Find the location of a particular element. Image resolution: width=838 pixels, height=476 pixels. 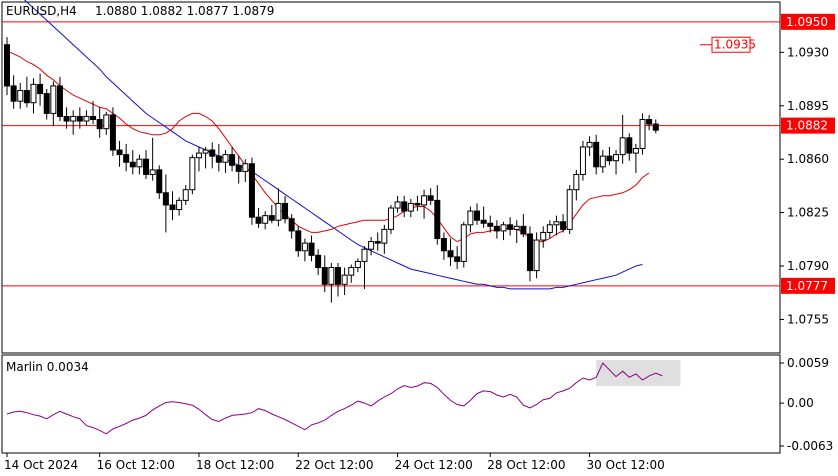

time-tick-label: 18 Oct 12:00 is located at coordinates (235, 465).